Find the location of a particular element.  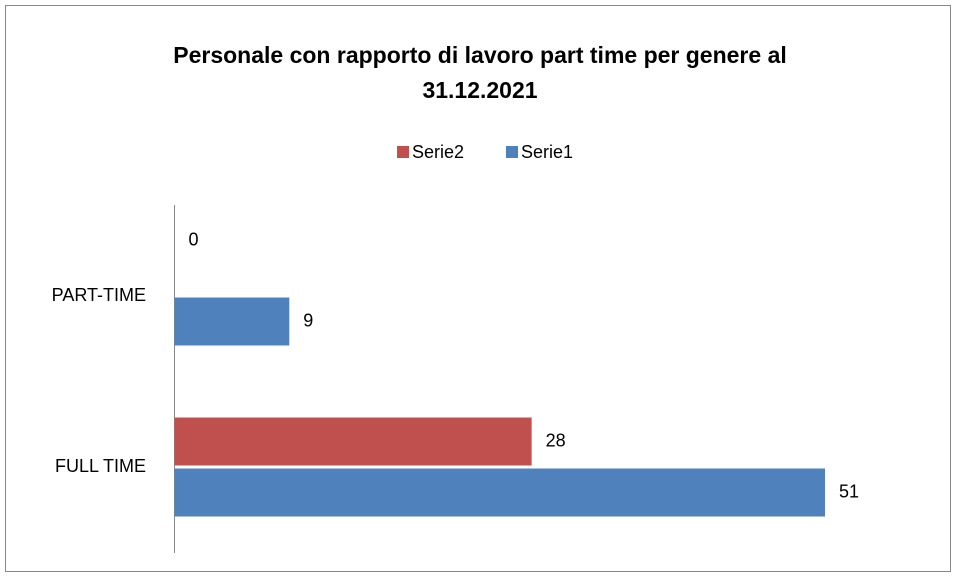

category-label: PART-TIME is located at coordinates (99, 295).